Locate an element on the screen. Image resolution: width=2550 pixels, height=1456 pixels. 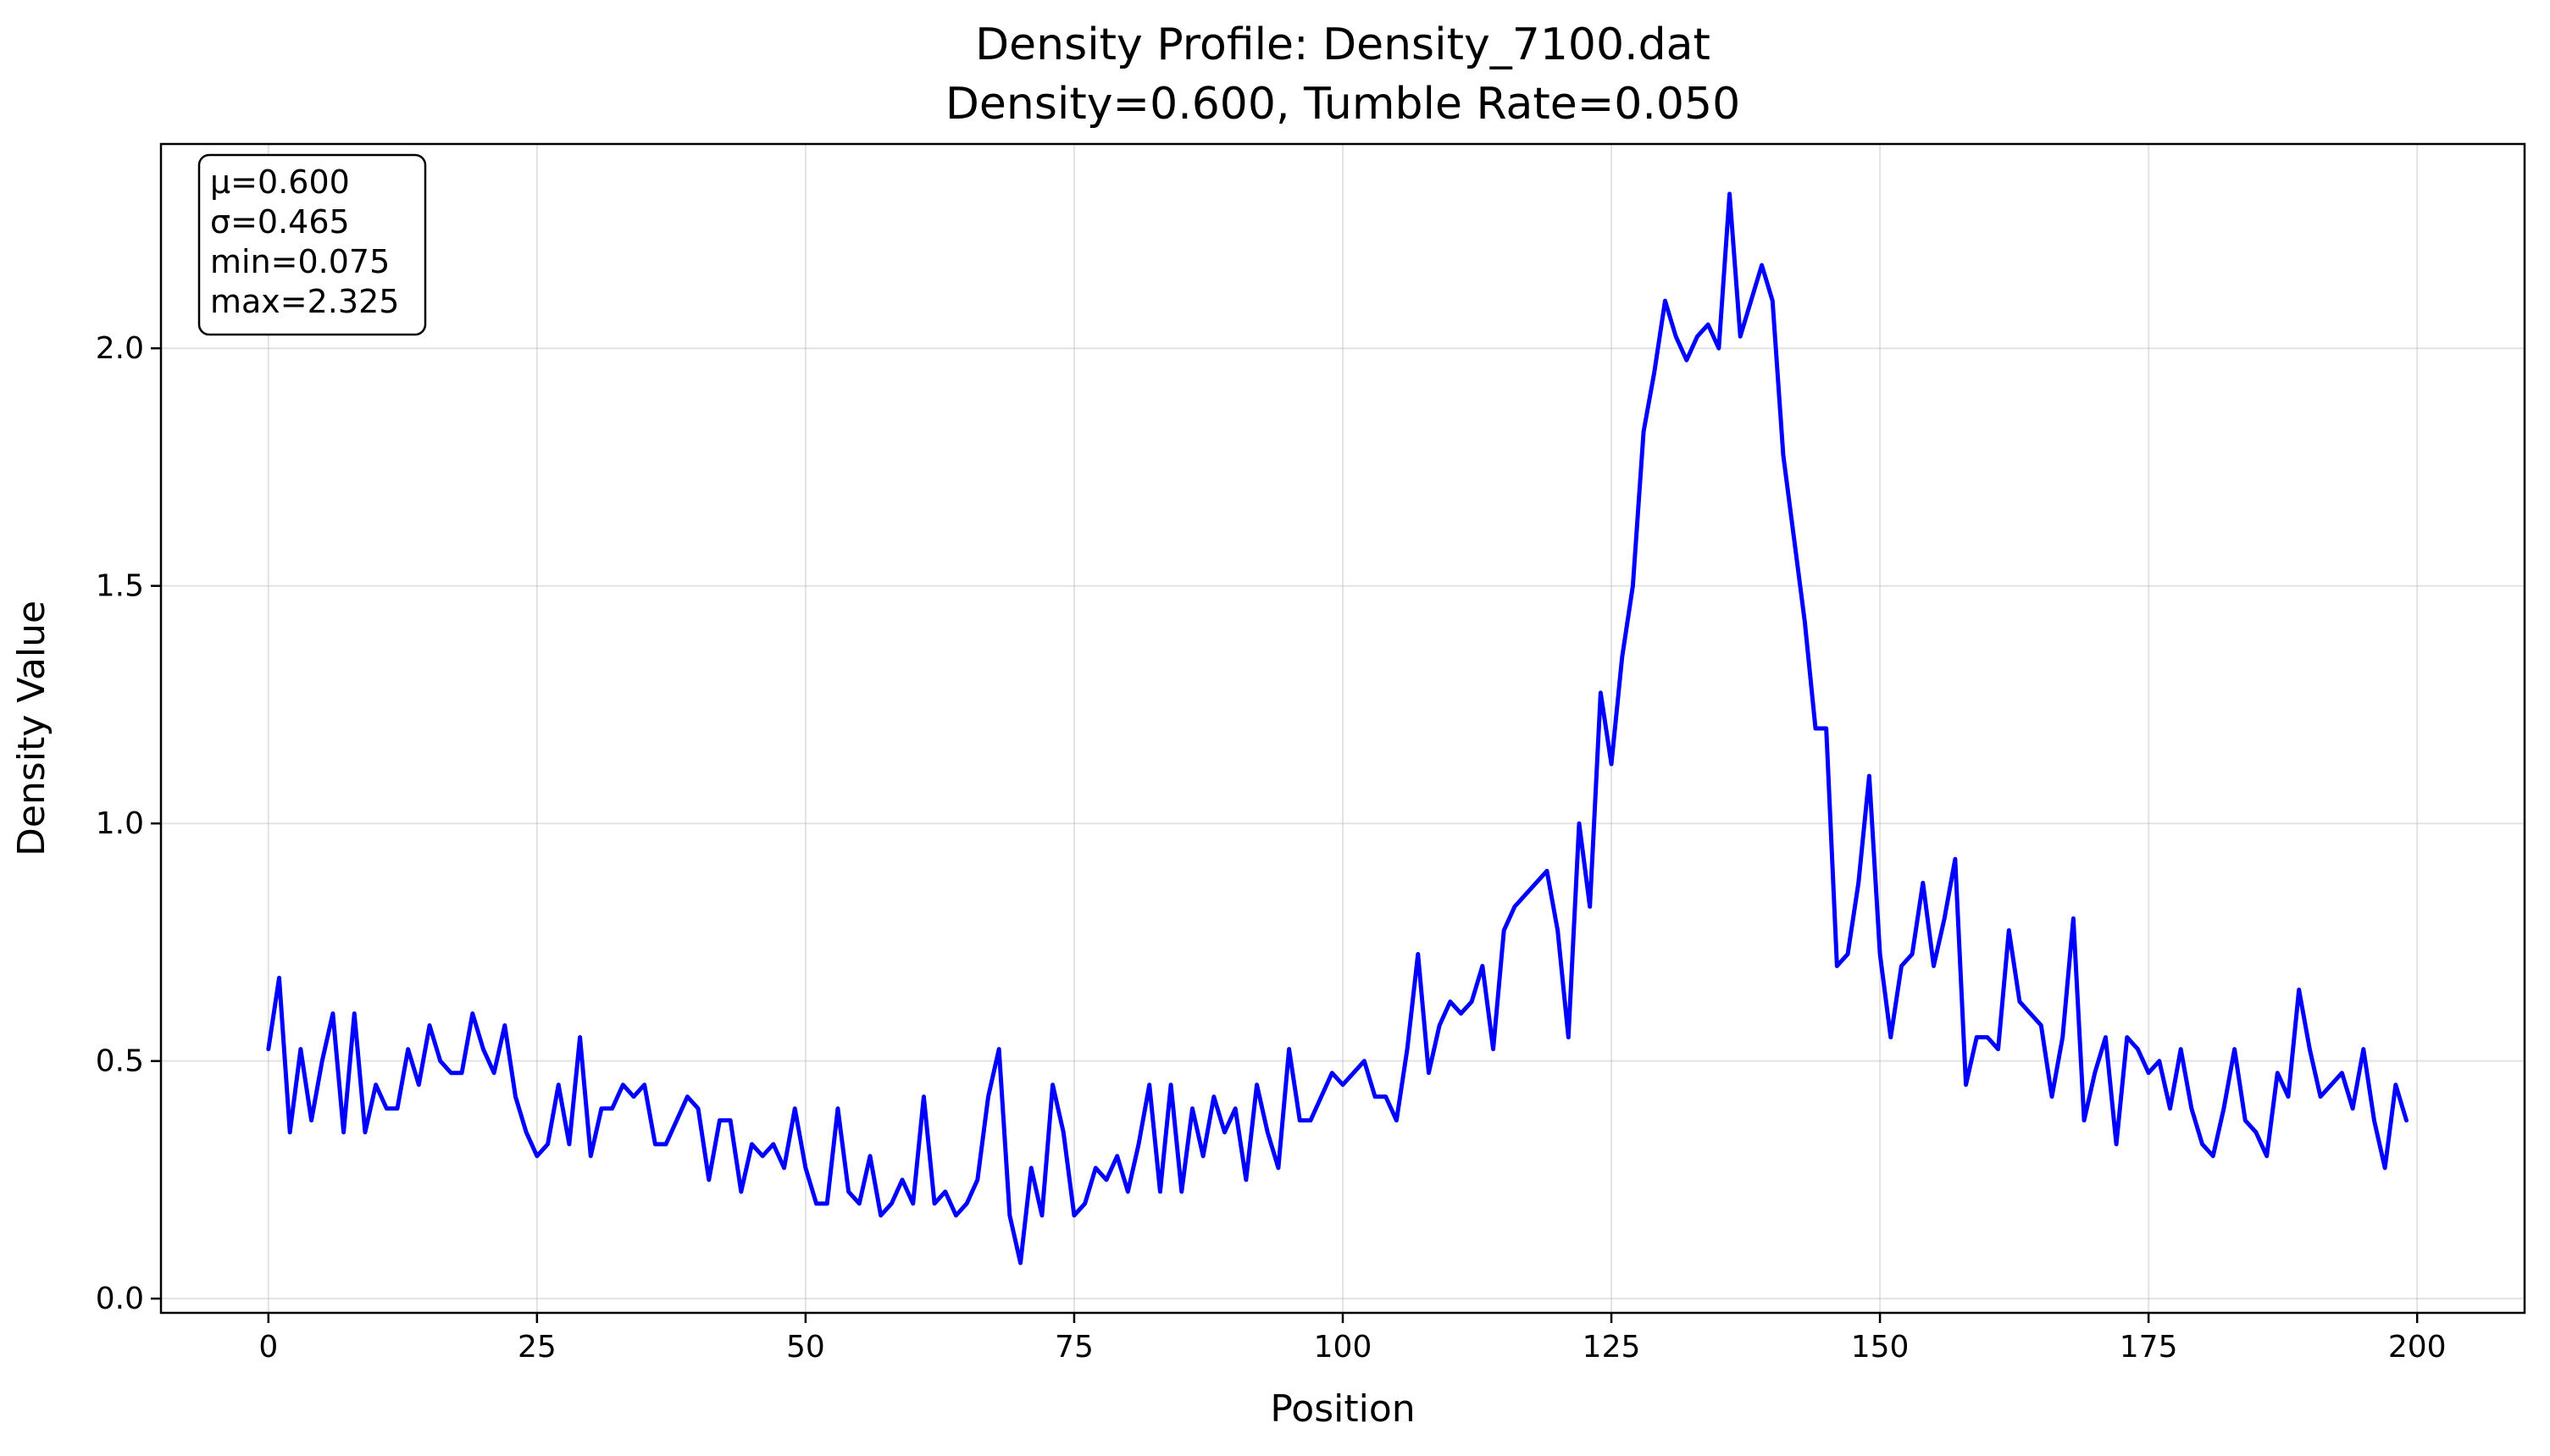
y-tick-label: 1.5 is located at coordinates (120, 587).